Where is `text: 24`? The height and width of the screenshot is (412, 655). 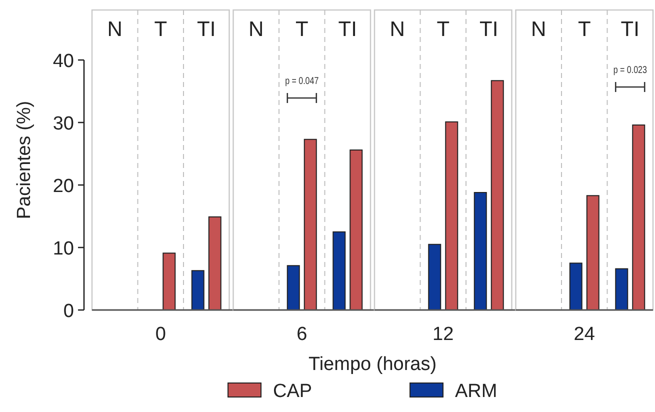
text: 24 is located at coordinates (585, 334).